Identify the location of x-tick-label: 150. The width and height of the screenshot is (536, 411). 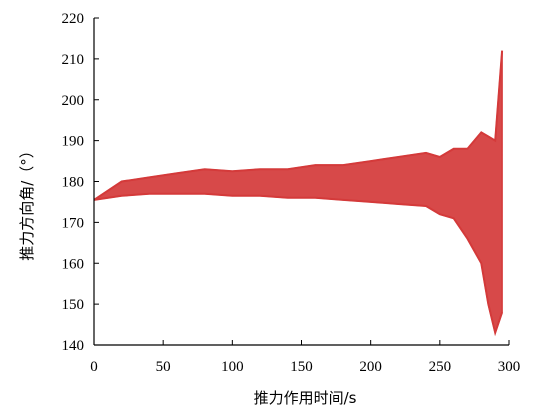
(301, 367).